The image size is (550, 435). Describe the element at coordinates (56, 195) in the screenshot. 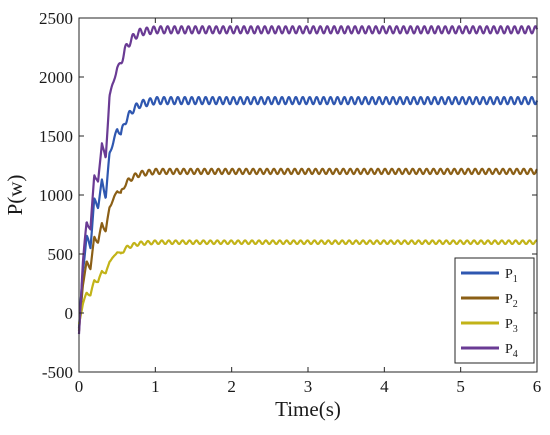

I see `y-tick-label: 1000` at that location.